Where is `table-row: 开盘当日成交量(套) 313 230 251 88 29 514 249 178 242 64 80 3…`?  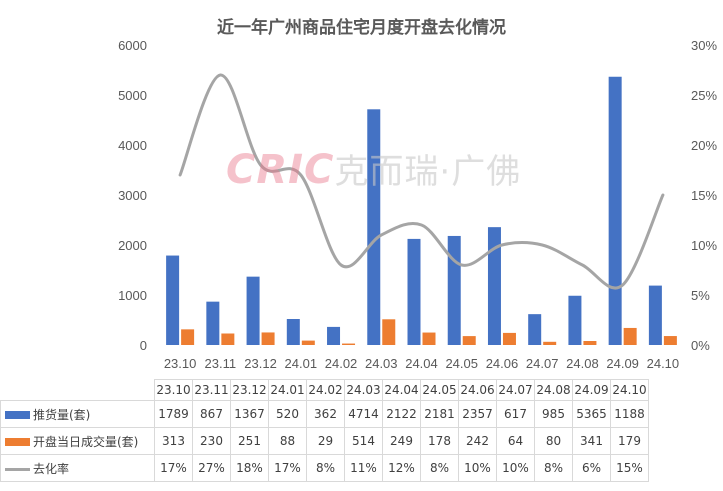 table-row: 开盘当日成交量(套) 313 230 251 88 29 514 249 178 242 64 80 3… is located at coordinates (324, 441).